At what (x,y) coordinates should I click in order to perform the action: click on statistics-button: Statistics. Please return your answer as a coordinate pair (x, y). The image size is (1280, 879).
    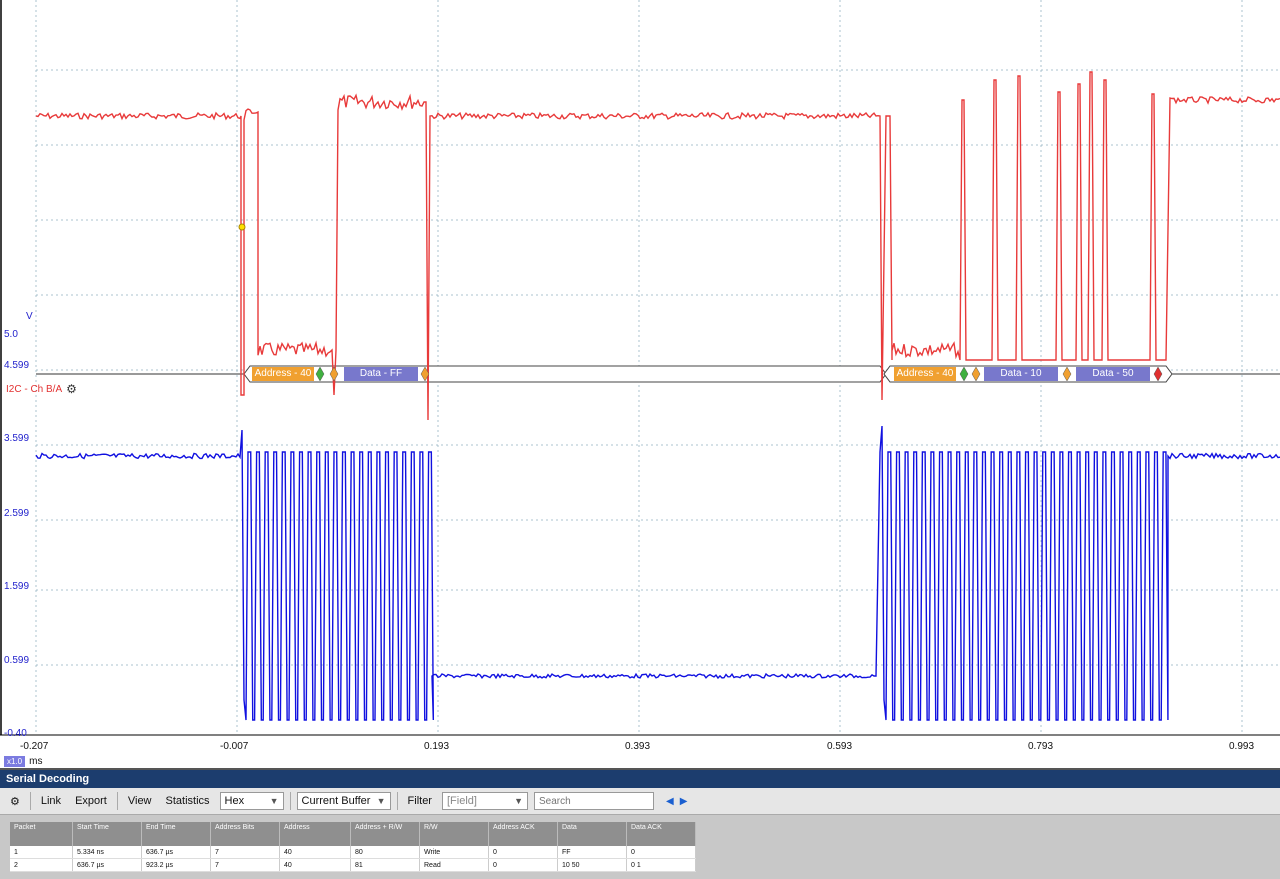
    Looking at the image, I should click on (187, 801).